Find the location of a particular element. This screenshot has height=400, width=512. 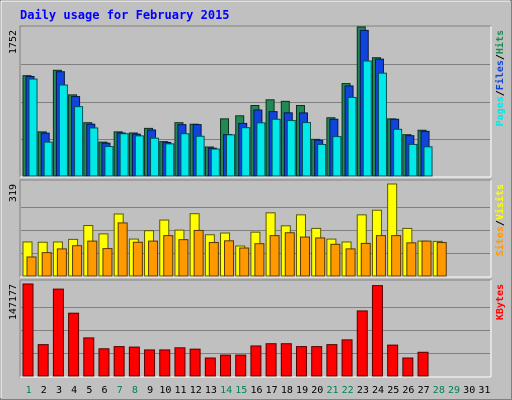

day-label: 14 is located at coordinates (226, 390).